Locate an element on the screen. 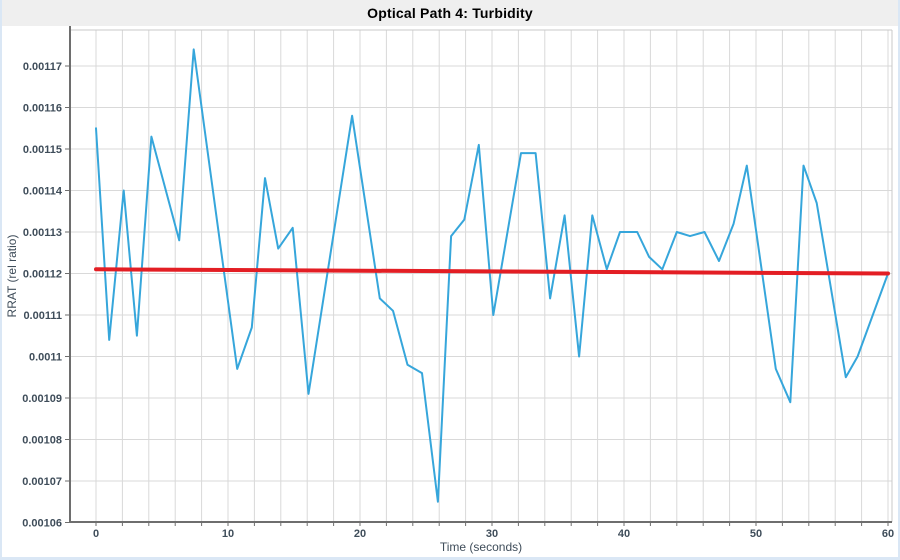 This screenshot has width=900, height=560. y-tick-label: 0.00112 is located at coordinates (42, 275).